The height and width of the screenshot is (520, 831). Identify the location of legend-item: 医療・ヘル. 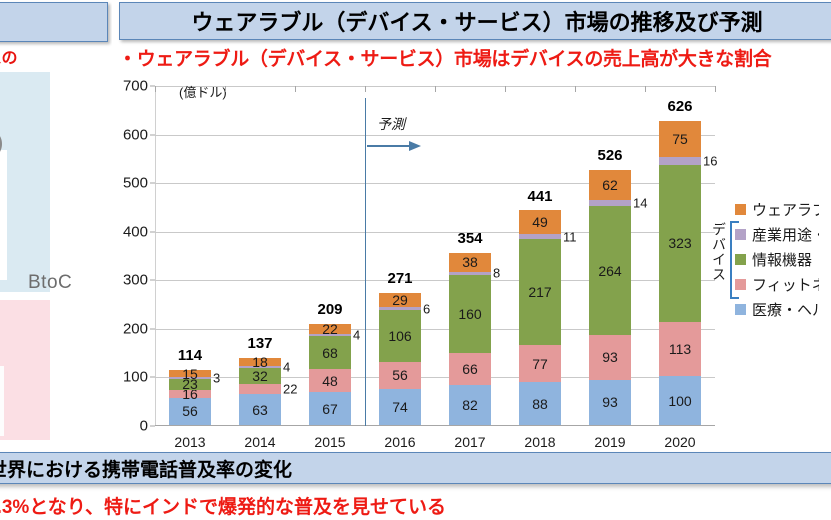
(777, 309).